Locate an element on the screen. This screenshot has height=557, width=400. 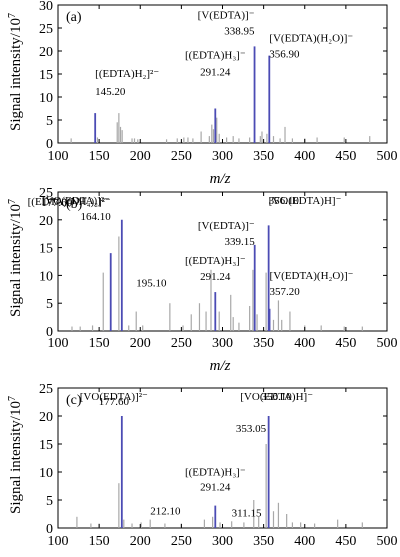
panel-c-label: (c) is located at coordinates (74, 400).